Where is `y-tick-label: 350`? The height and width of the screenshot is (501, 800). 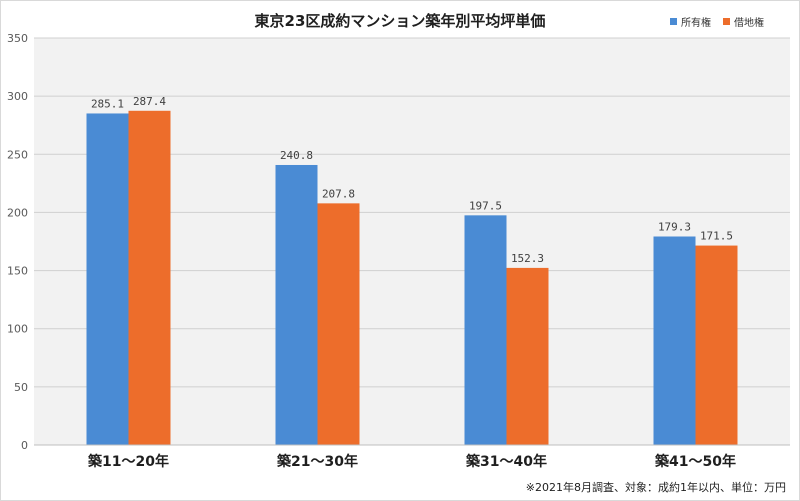 y-tick-label: 350 is located at coordinates (17, 38).